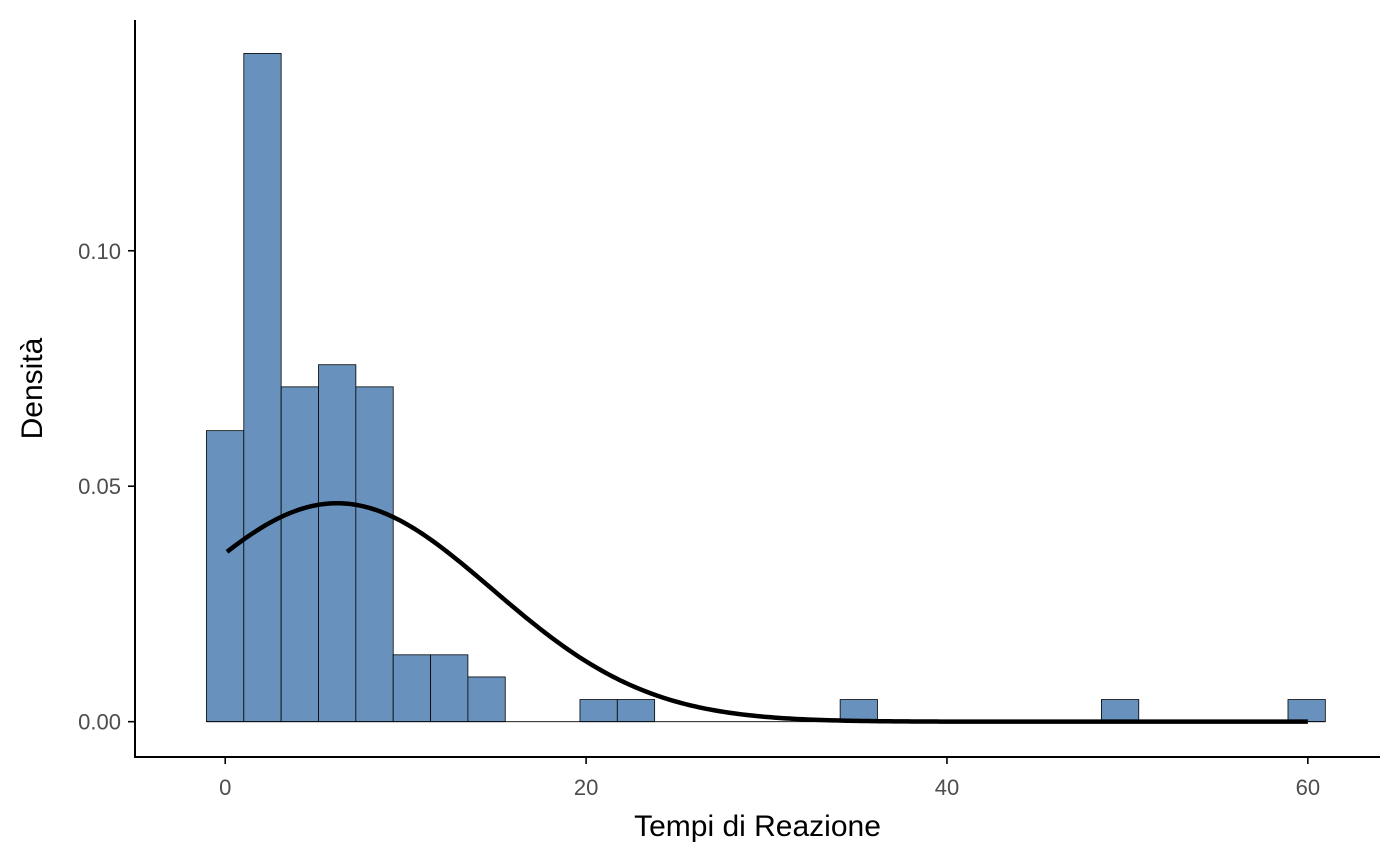 This screenshot has width=1400, height=865. I want to click on x-tick-label: 60, so click(1308, 787).